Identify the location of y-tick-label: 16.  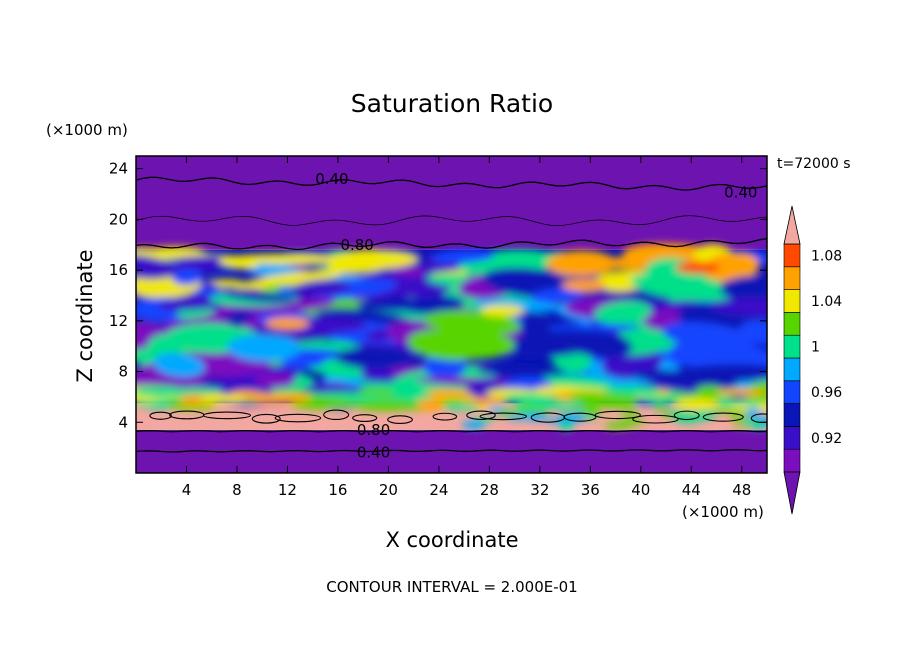
(118, 270).